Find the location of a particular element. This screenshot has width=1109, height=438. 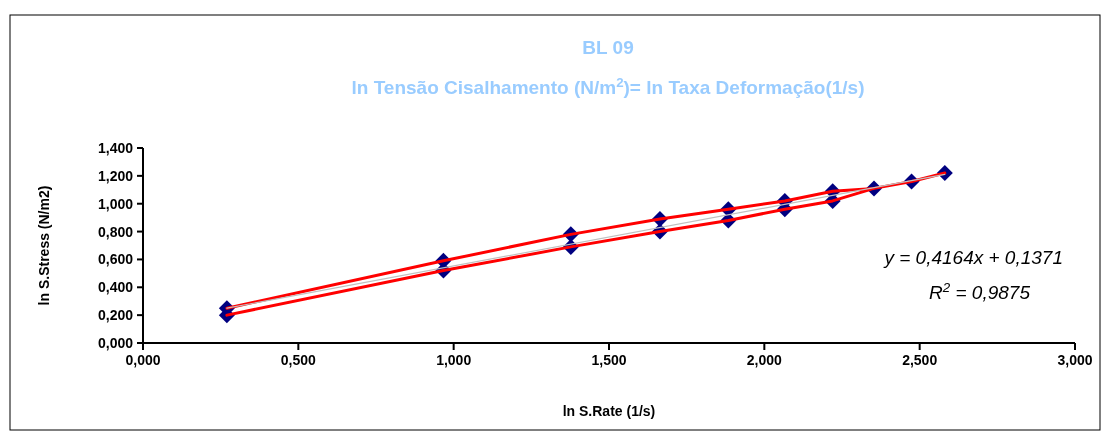

y-tick-label: 0,000 is located at coordinates (115, 343).